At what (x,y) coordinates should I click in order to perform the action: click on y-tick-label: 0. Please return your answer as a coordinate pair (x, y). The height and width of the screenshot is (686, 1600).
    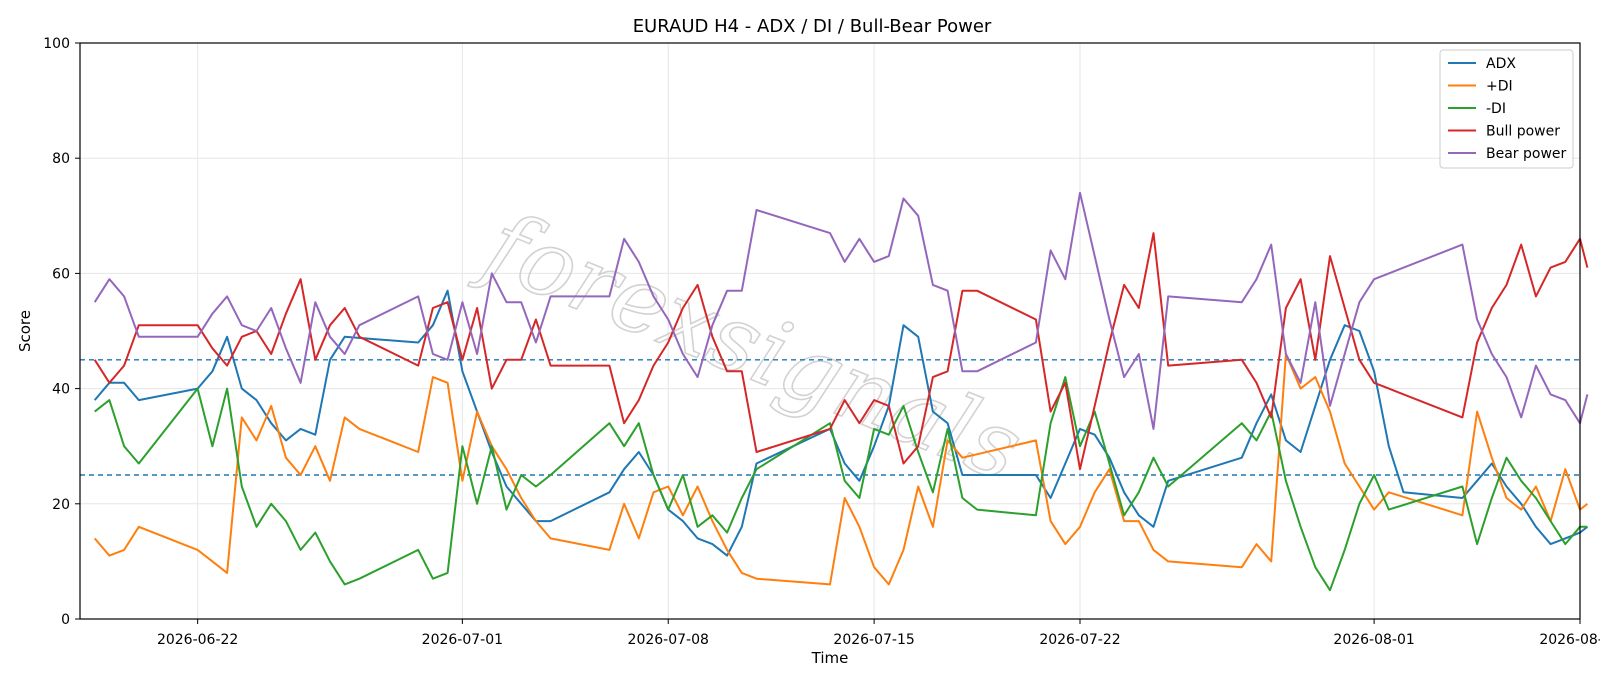
    Looking at the image, I should click on (65, 620).